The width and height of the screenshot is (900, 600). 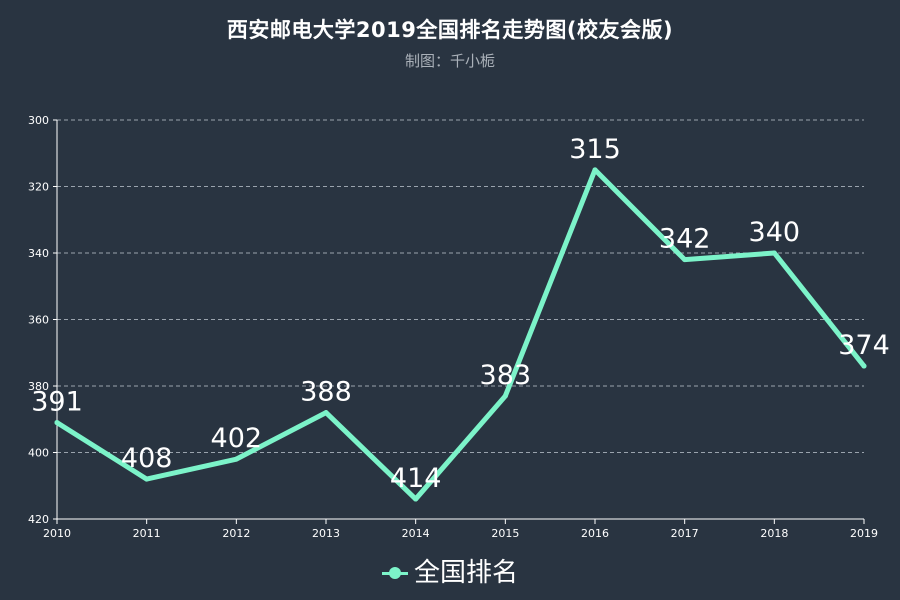 I want to click on data-point-2016, so click(x=595, y=170).